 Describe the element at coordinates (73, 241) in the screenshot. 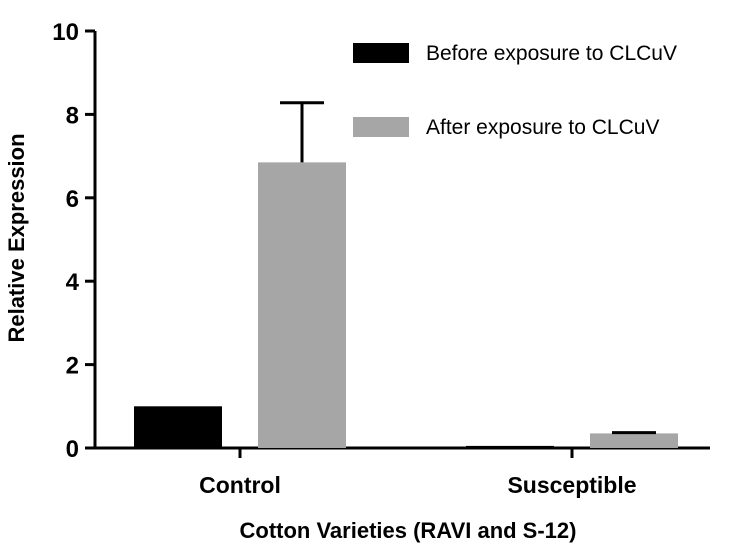

I see `y-ticks: 0 2 4 6 8 10` at that location.